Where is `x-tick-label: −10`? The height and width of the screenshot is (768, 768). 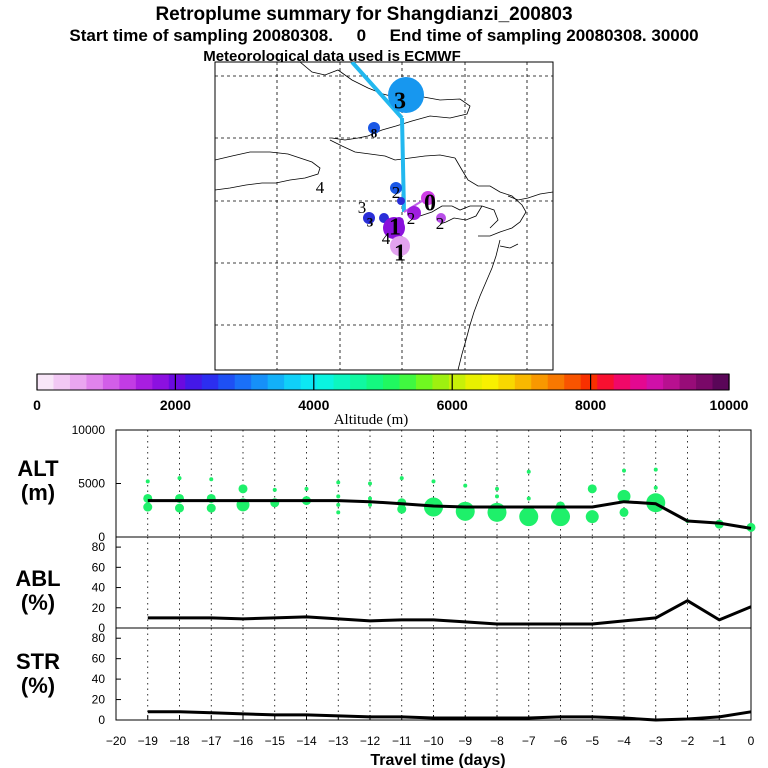 x-tick-label: −10 is located at coordinates (433, 741).